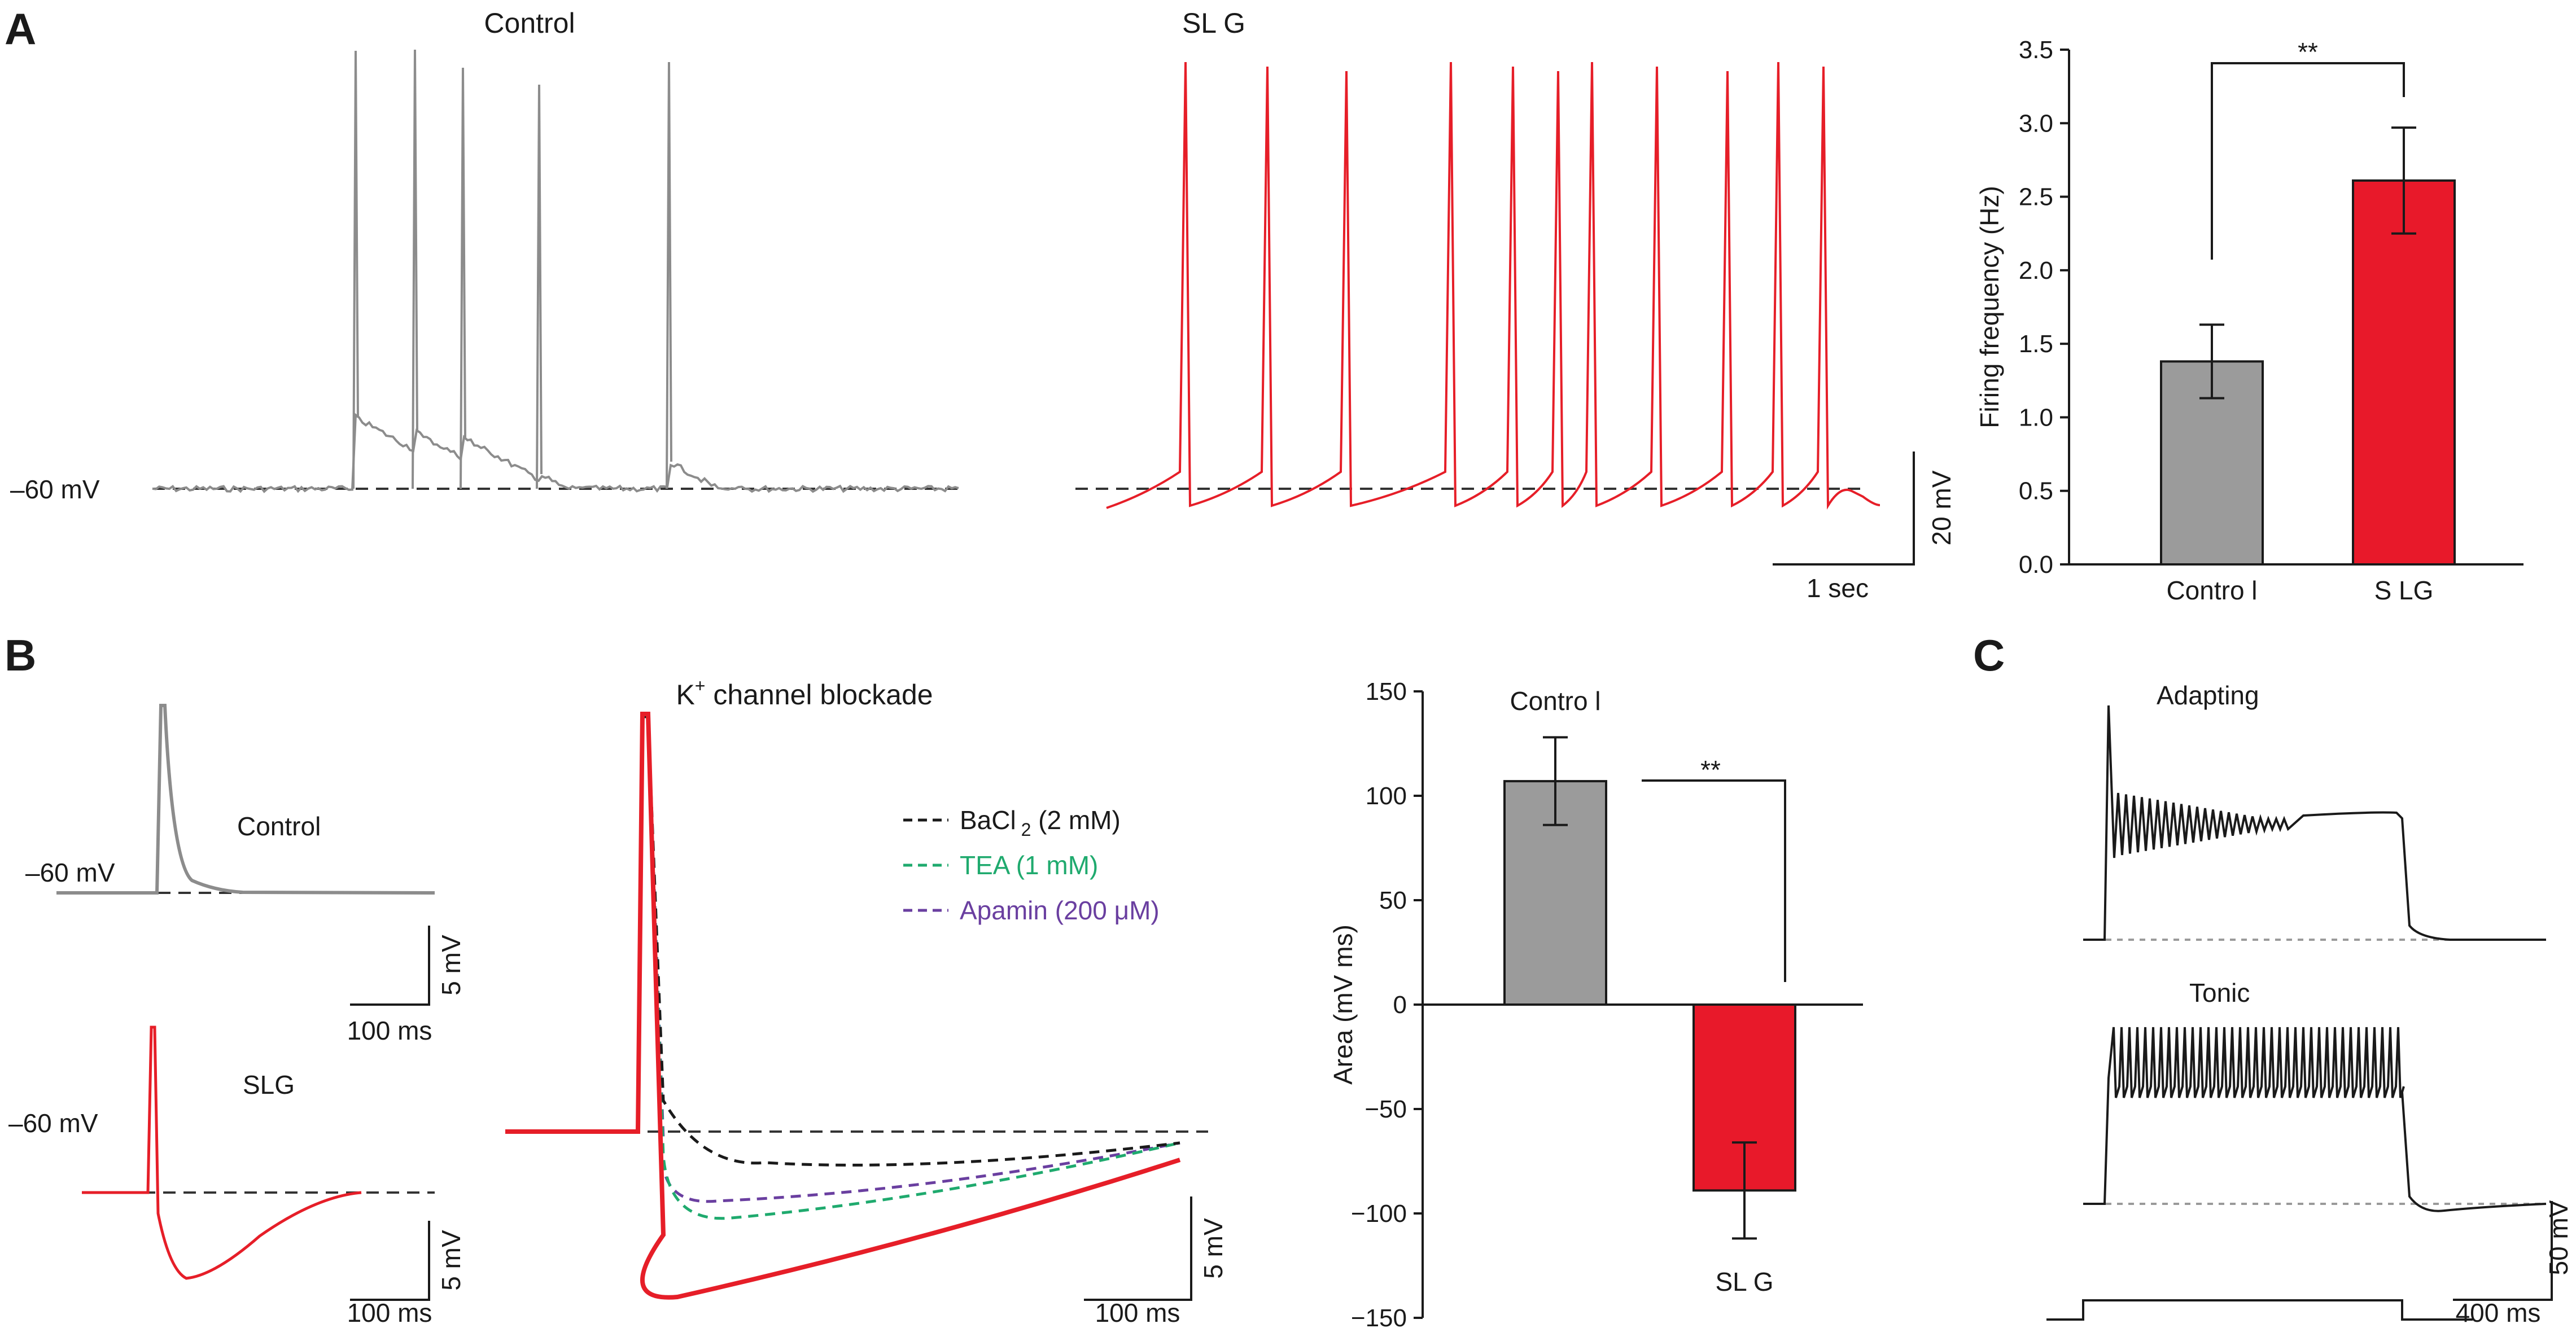 This screenshot has height=1328, width=2576. What do you see at coordinates (2308, 346) in the screenshot?
I see `chart1-bars` at bounding box center [2308, 346].